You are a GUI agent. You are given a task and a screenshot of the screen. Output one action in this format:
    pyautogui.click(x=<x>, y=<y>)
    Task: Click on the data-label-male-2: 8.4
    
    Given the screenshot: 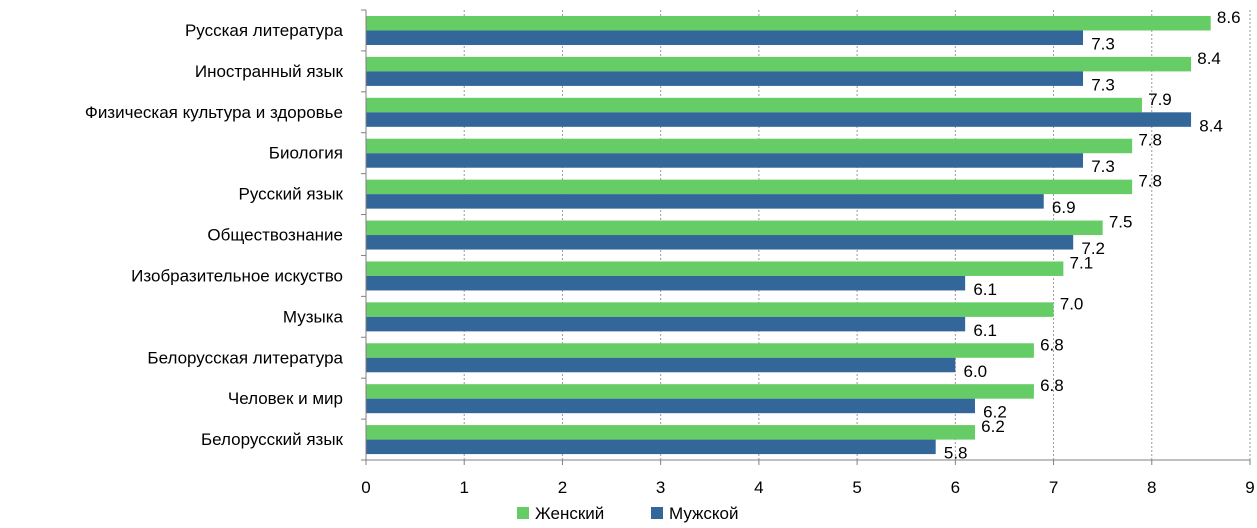 What is the action you would take?
    pyautogui.click(x=1211, y=125)
    